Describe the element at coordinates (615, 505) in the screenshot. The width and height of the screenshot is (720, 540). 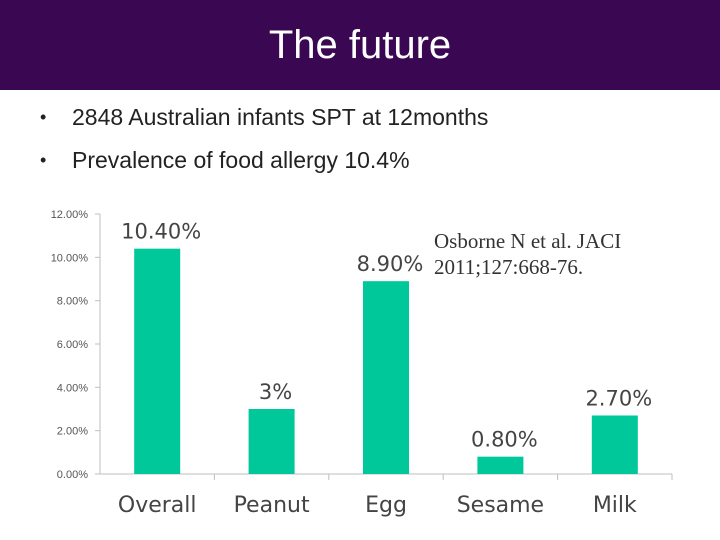
I see `x-tick-label: Milk` at that location.